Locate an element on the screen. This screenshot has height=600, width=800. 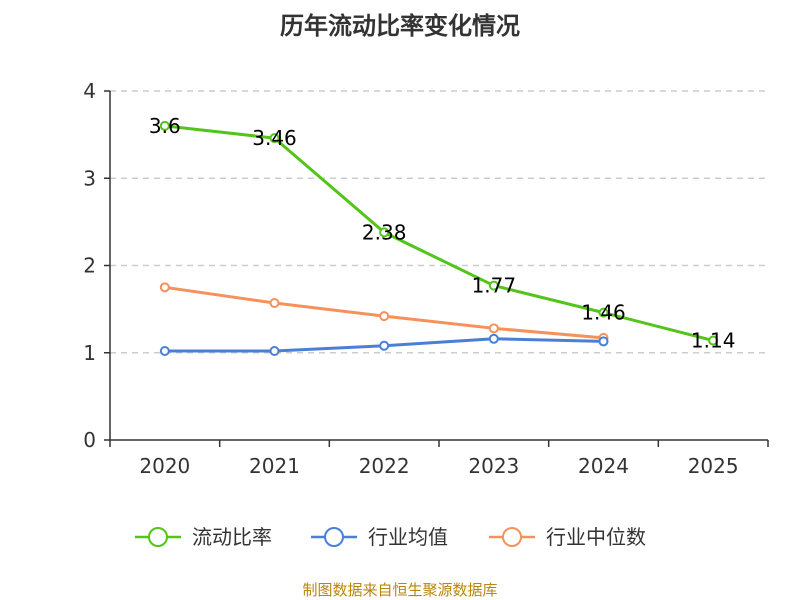
legend-item-2: 行业中位数 is located at coordinates (567, 537).